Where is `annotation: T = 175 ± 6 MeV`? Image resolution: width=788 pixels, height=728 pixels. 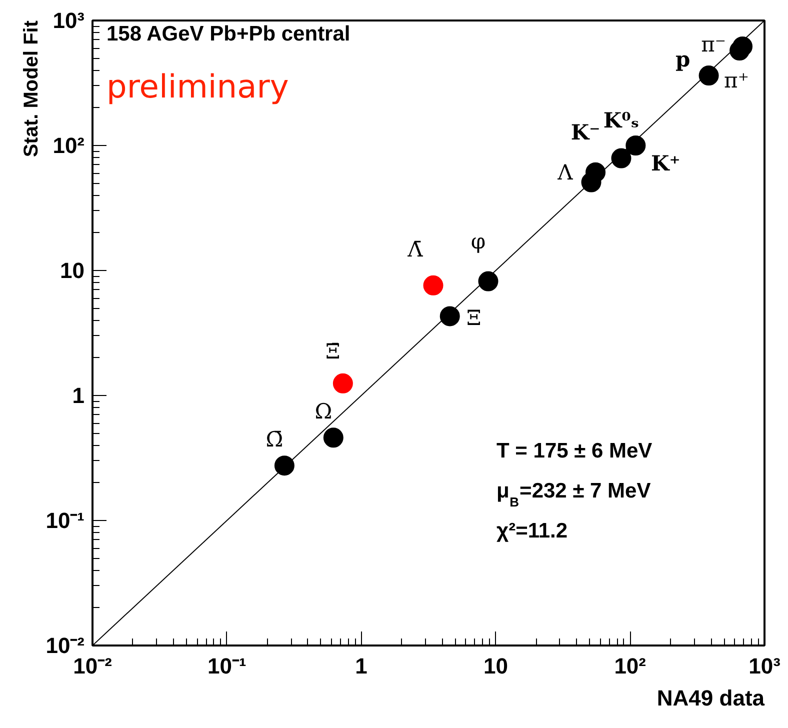
annotation: T = 175 ± 6 MeV is located at coordinates (574, 451).